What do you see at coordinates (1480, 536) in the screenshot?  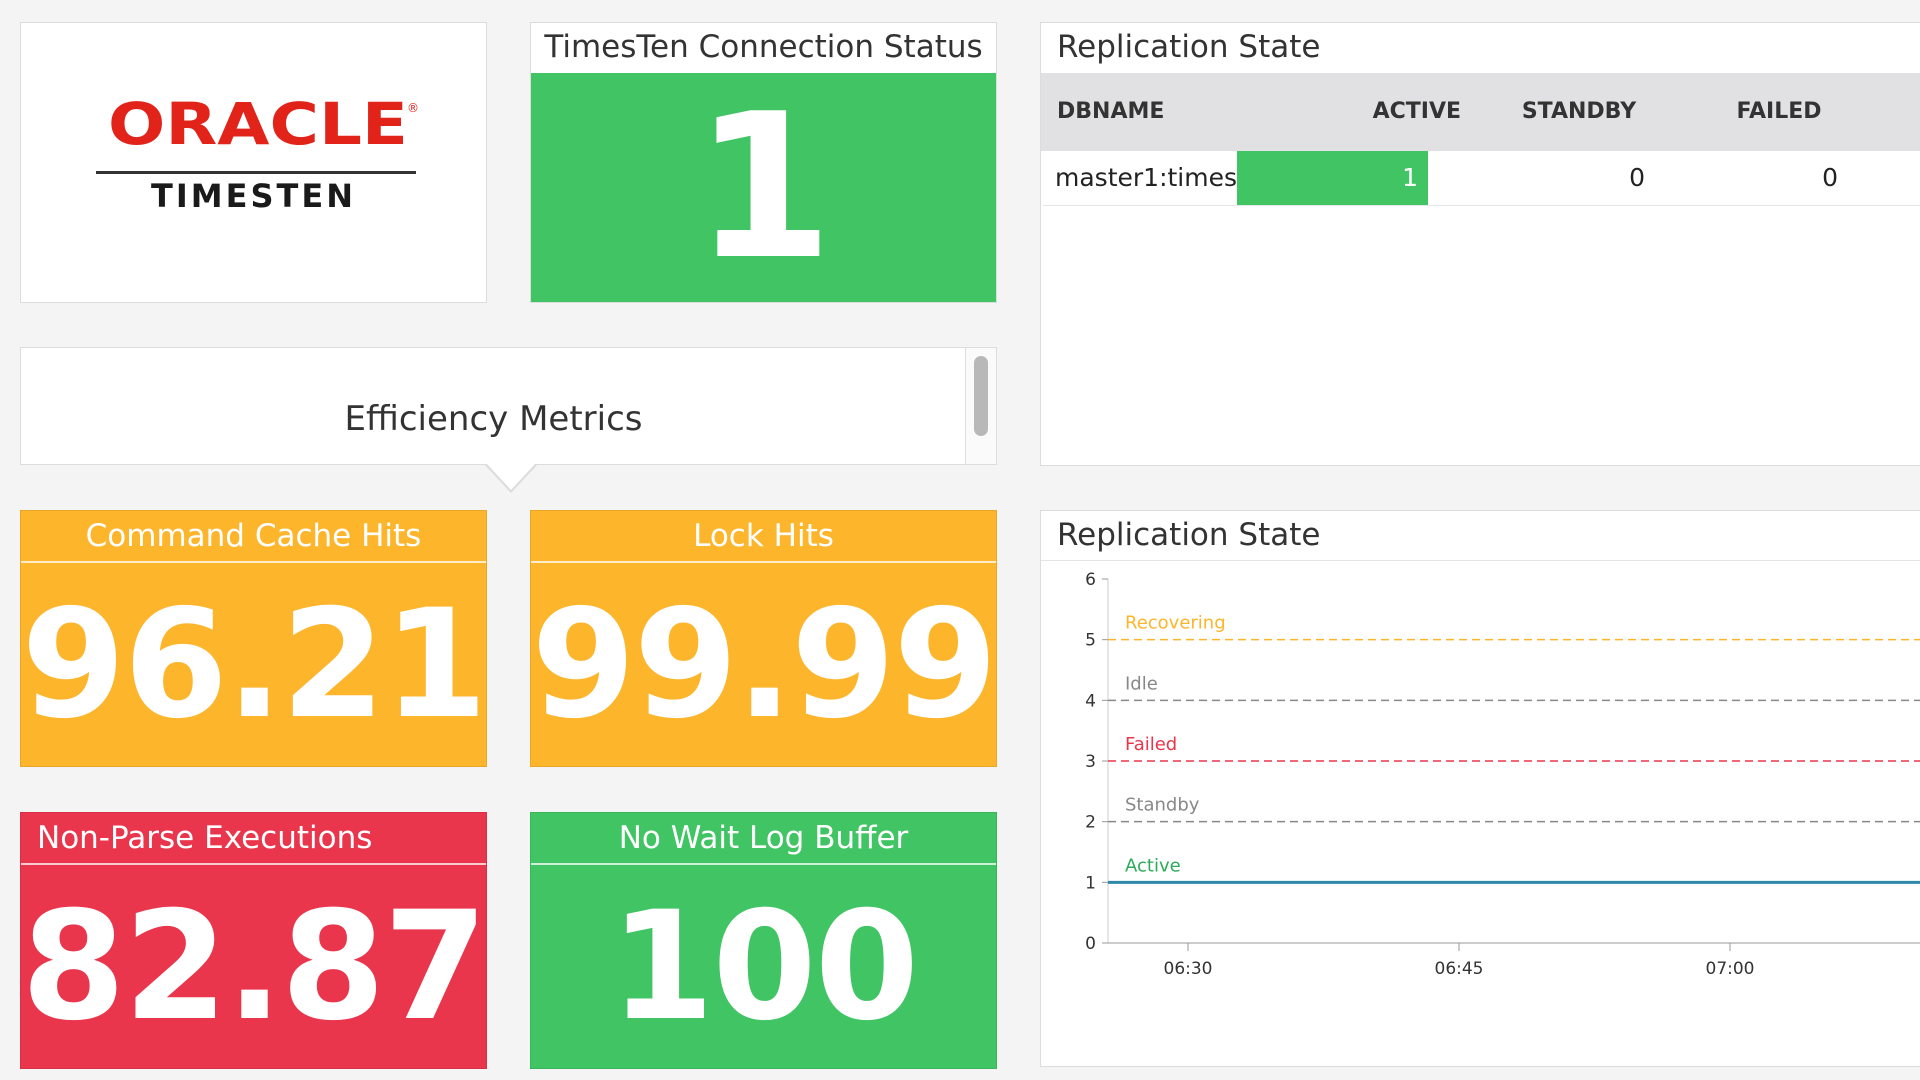 I see `replication-chart-title: Replication State` at bounding box center [1480, 536].